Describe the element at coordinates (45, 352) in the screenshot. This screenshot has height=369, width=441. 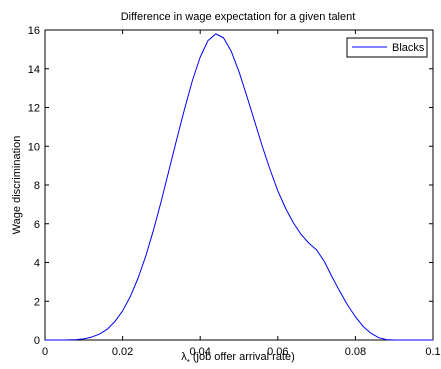
I see `x-tick-label: 0` at that location.